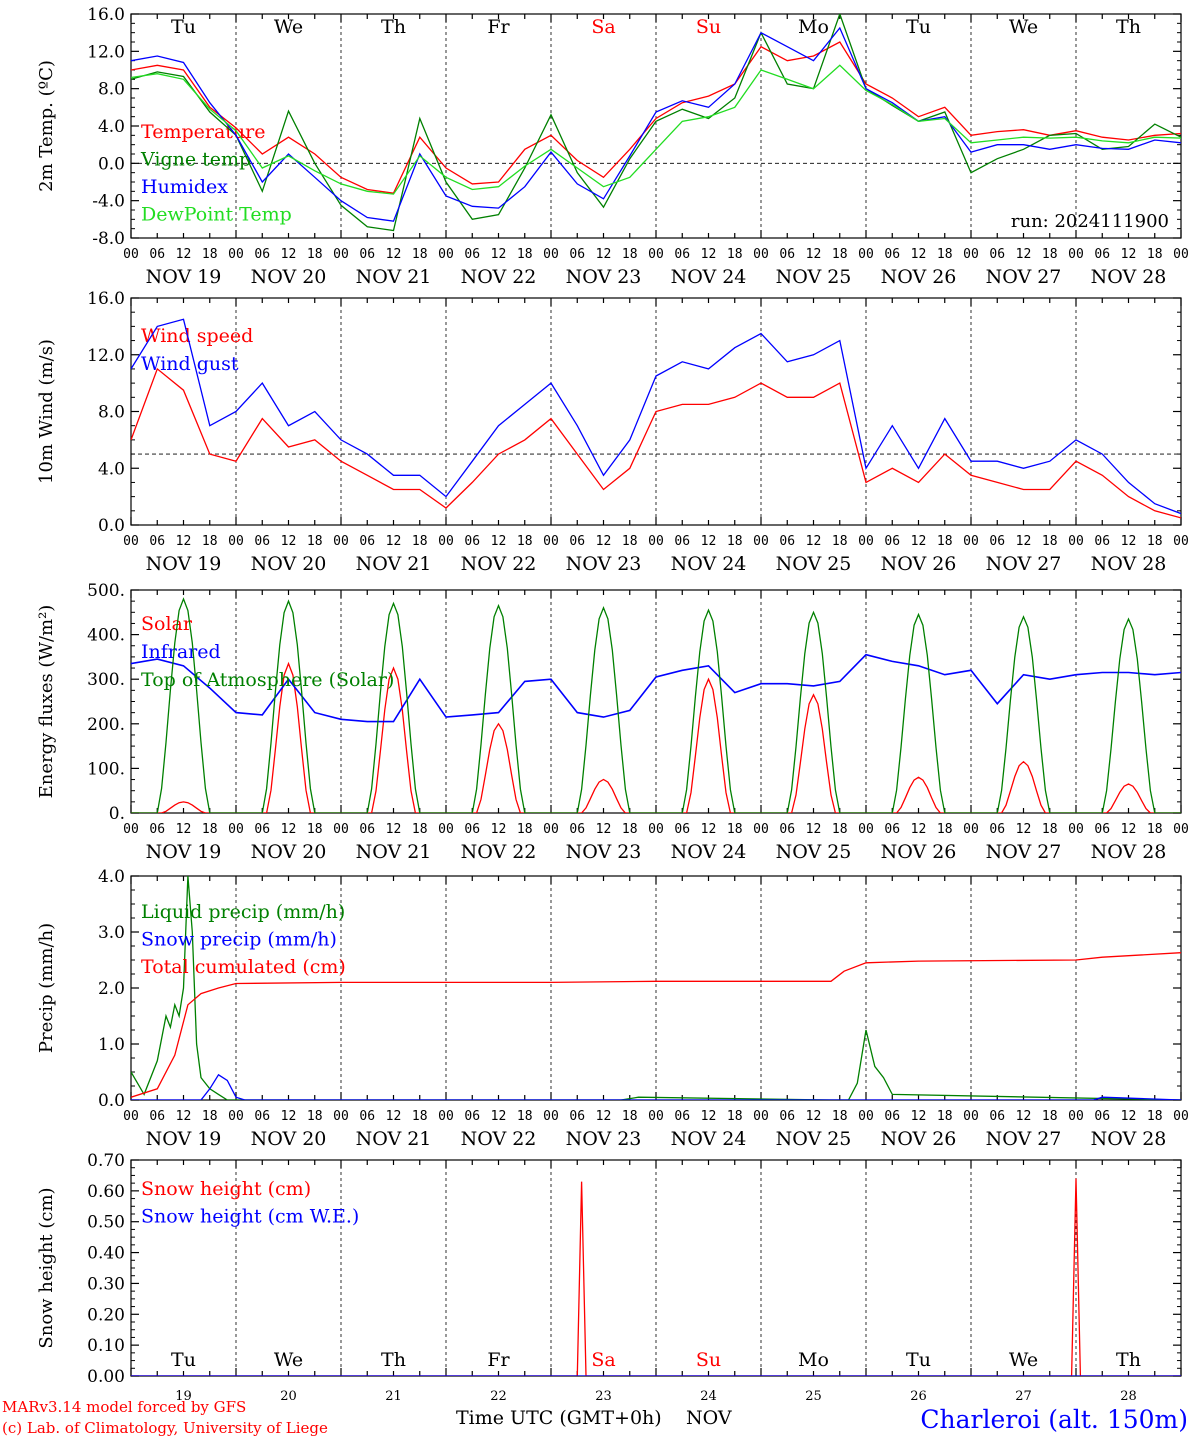 The image size is (1194, 1440). I want to click on legend-entry: Infrared, so click(181, 652).